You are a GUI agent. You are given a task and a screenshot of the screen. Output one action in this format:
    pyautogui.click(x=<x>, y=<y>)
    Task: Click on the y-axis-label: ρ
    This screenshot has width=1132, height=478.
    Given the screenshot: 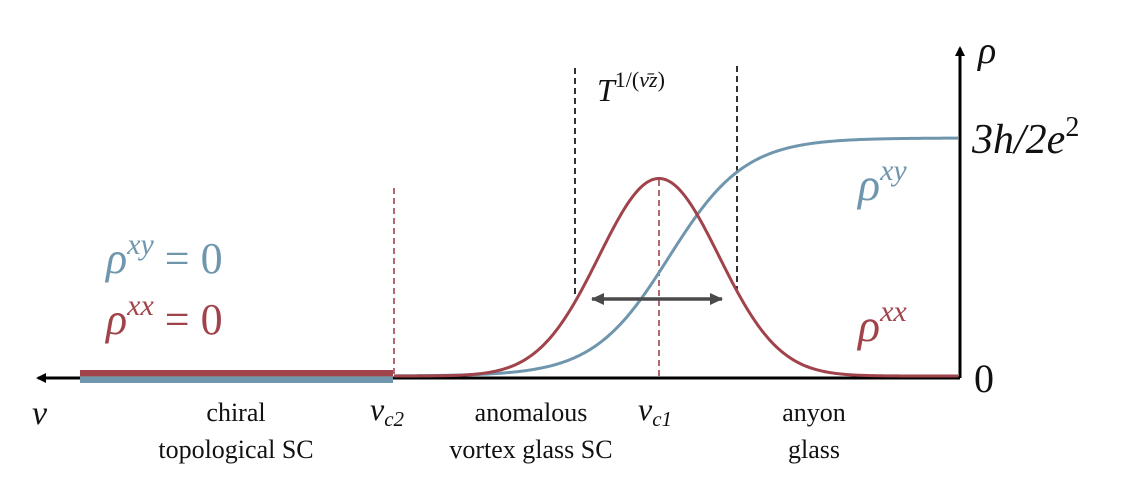 What is the action you would take?
    pyautogui.click(x=986, y=51)
    